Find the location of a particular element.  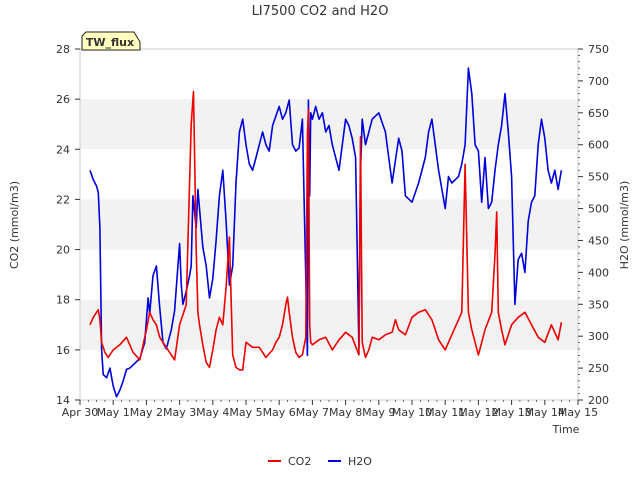

y-right-tick-label: 550 is located at coordinates (598, 177).